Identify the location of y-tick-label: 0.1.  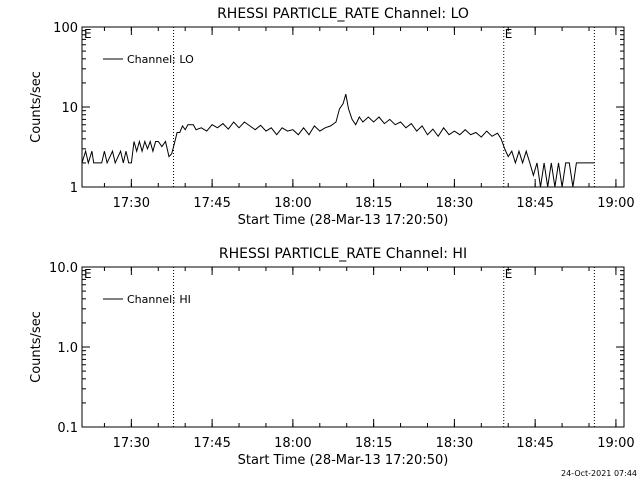
(67, 428).